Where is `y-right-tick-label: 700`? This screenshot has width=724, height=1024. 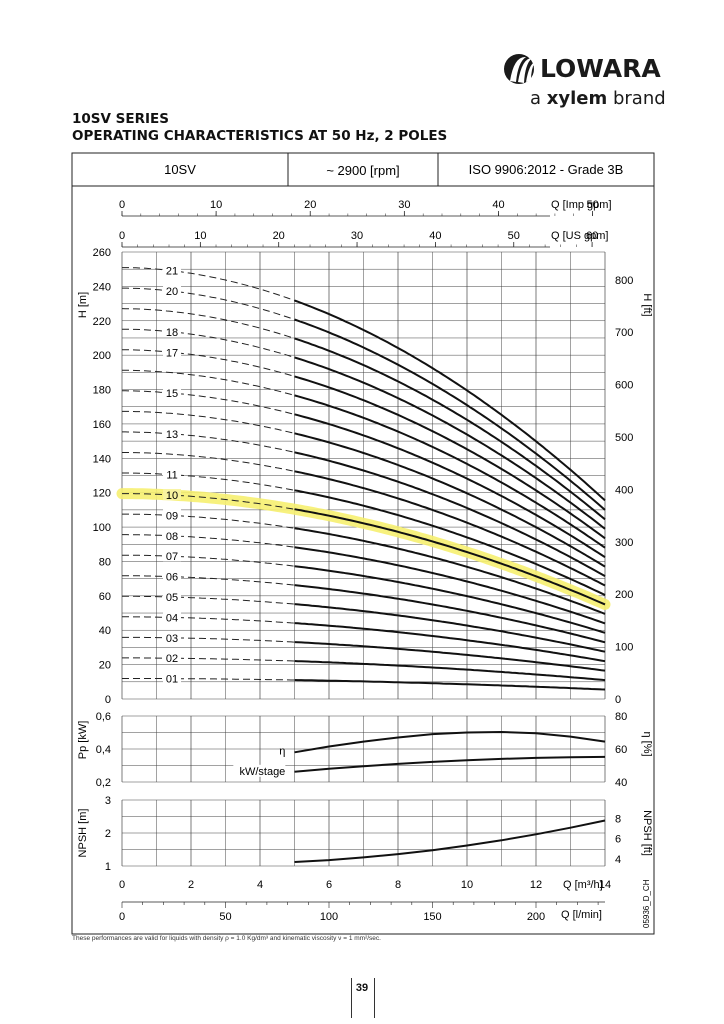 y-right-tick-label: 700 is located at coordinates (624, 333).